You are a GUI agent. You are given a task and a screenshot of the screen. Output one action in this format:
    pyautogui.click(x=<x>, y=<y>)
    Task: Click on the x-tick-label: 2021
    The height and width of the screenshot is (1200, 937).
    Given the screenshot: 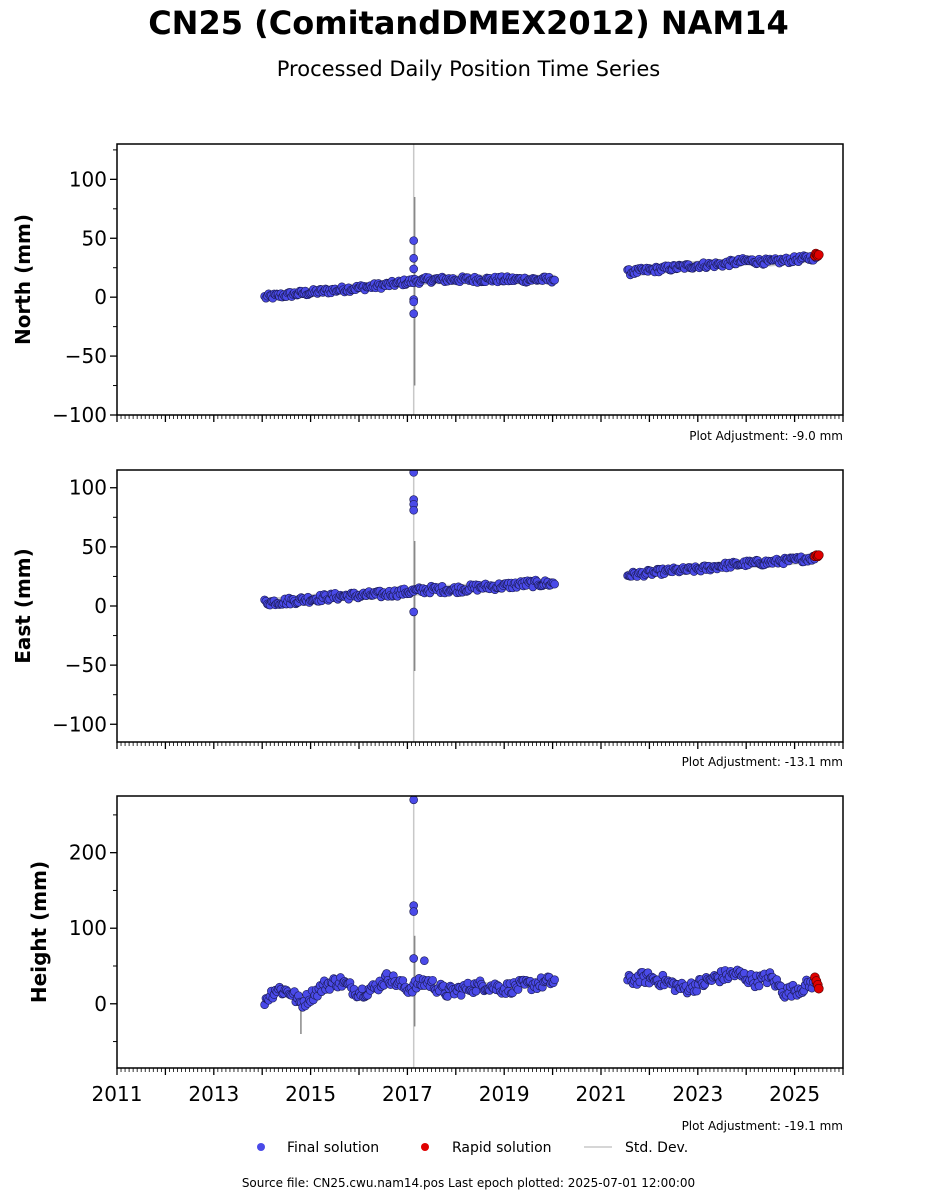 What is the action you would take?
    pyautogui.click(x=601, y=1094)
    